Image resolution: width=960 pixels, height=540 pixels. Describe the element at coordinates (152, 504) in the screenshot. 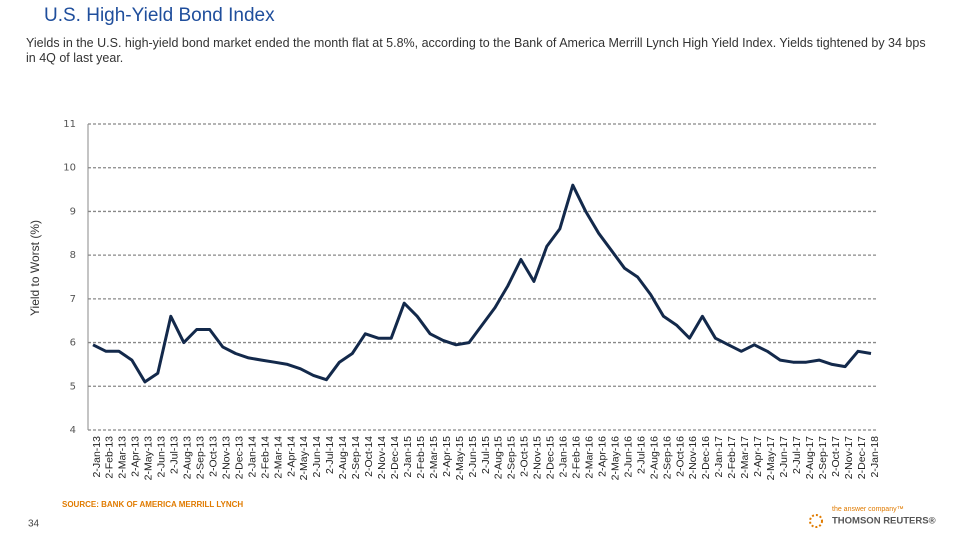

I see `source: SOURCE: BANK OF AMERICA MERRILL LYNCH` at that location.